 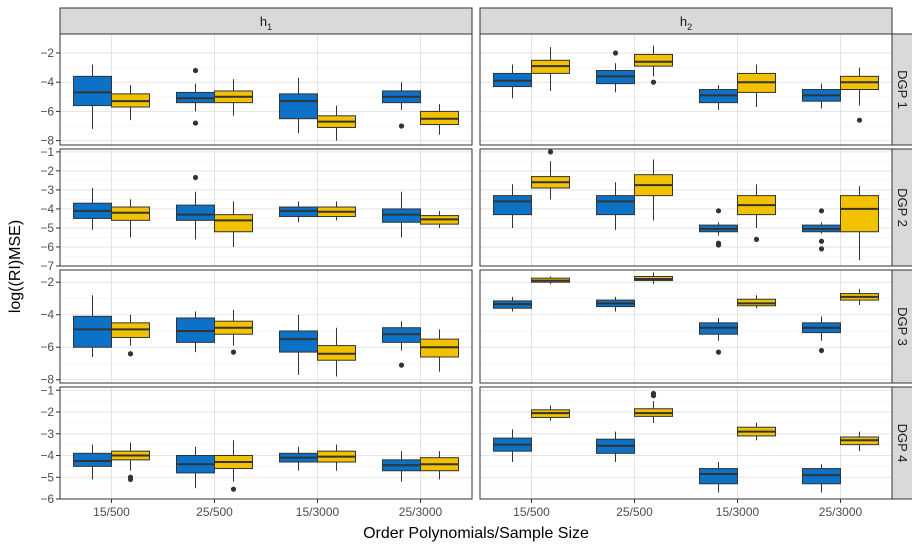 I want to click on column-strip-label: h1, so click(x=266, y=23).